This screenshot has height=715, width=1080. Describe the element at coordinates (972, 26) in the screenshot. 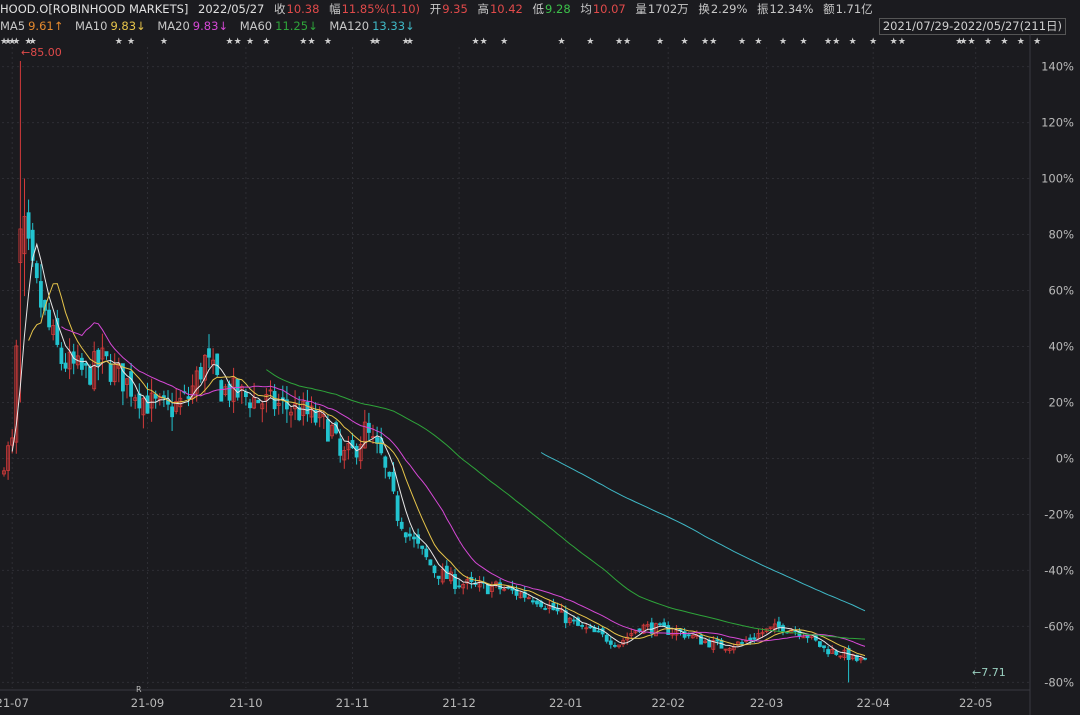

I see `date-range-selector: 2021/07/29-2022/05/27(211日)` at that location.